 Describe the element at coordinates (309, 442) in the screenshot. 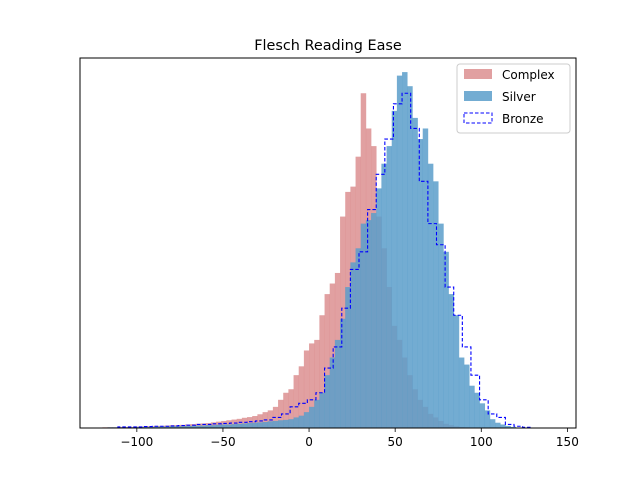

I see `x-tick-label: 0` at that location.